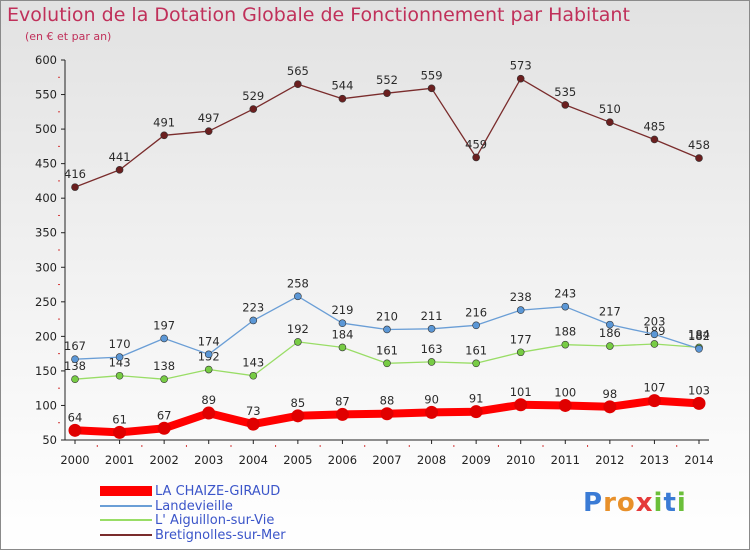 This screenshot has height=550, width=750. Describe the element at coordinates (46, 302) in the screenshot. I see `y-tick-label: 250` at that location.